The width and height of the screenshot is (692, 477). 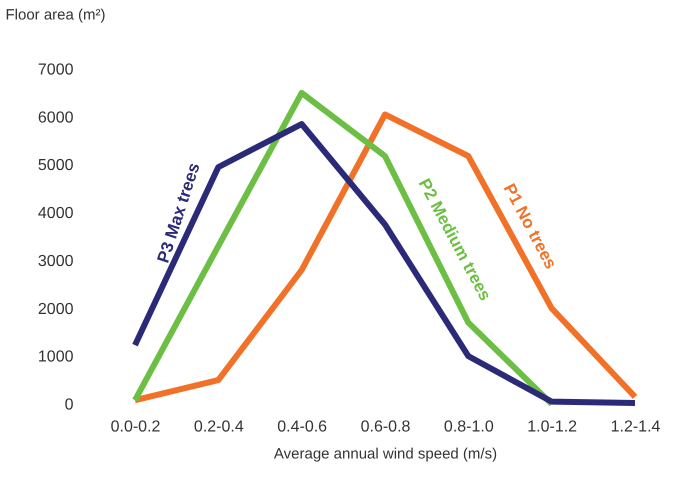 I want to click on y-tick-label: 7000, so click(x=56, y=70).